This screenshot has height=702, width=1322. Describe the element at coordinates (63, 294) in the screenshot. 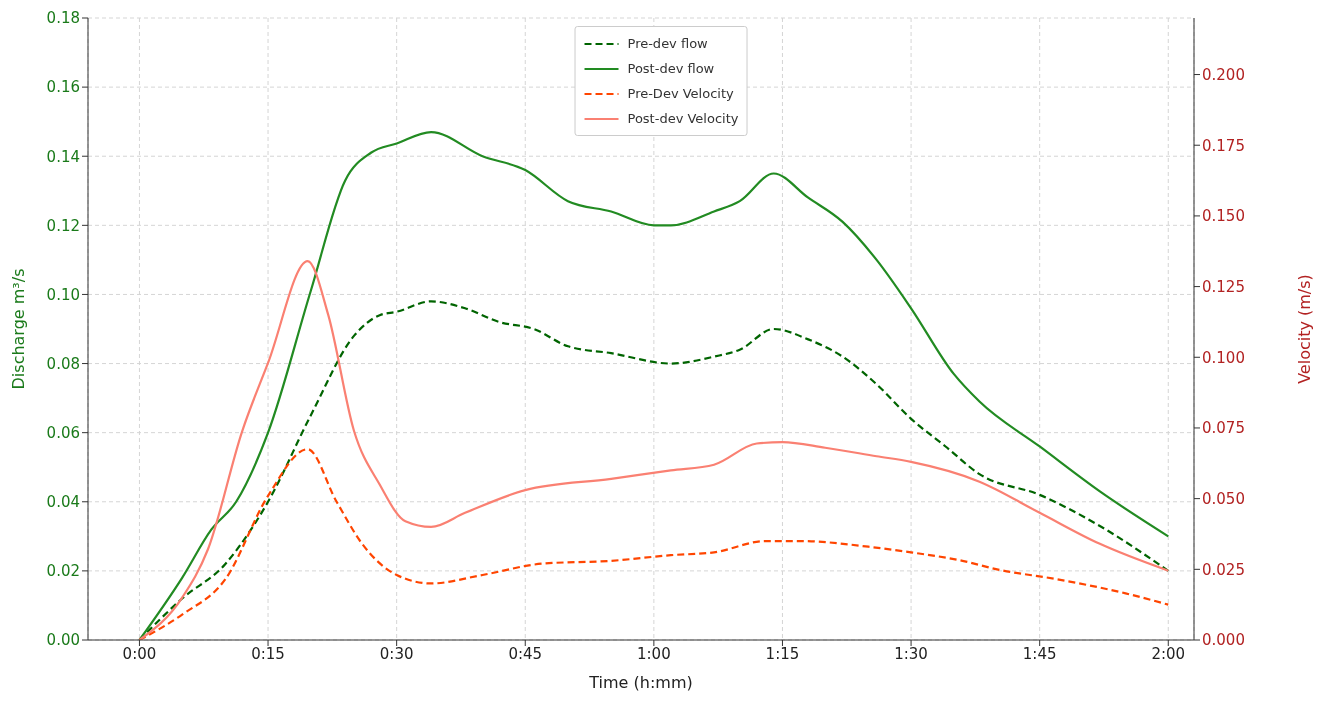

I see `y-tick-label: 0.10` at that location.